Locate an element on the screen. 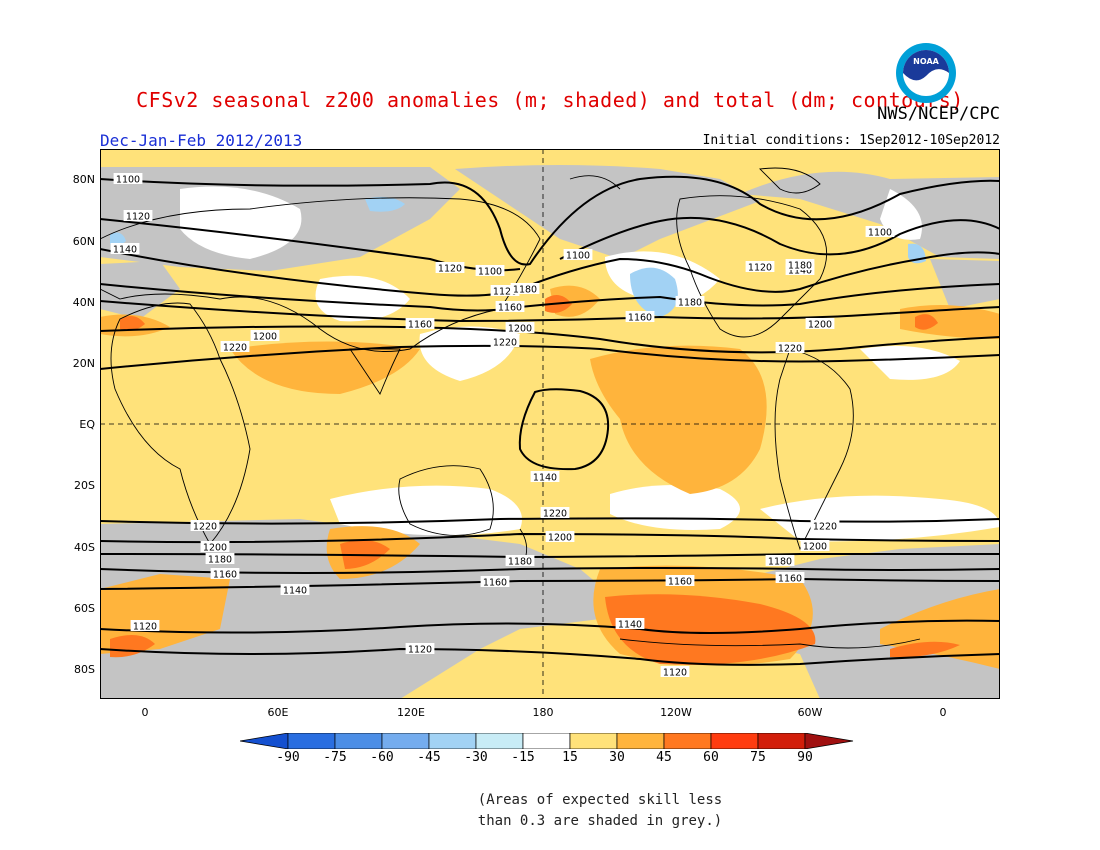  skill-note-line-2: than 0.3 are shaded in grey.) is located at coordinates (600, 821).